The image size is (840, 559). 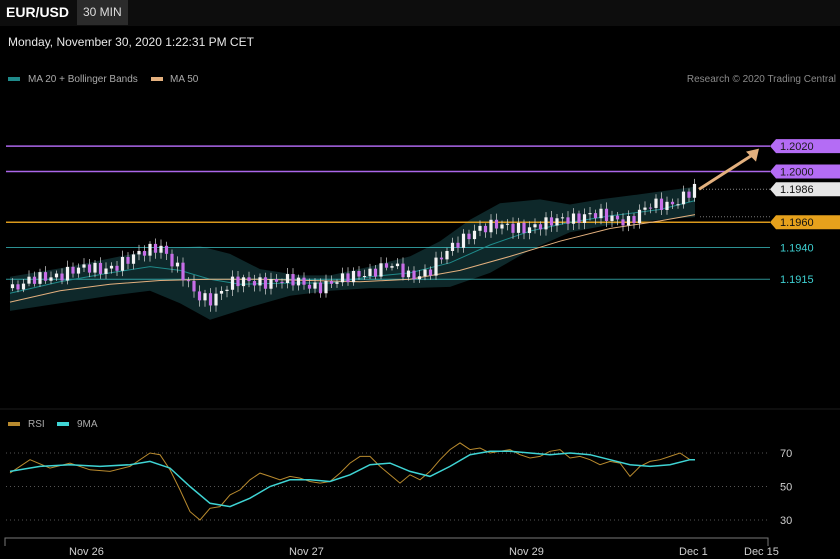 What do you see at coordinates (797, 249) in the screenshot?
I see `level-label-1.1940: 1.1940` at bounding box center [797, 249].